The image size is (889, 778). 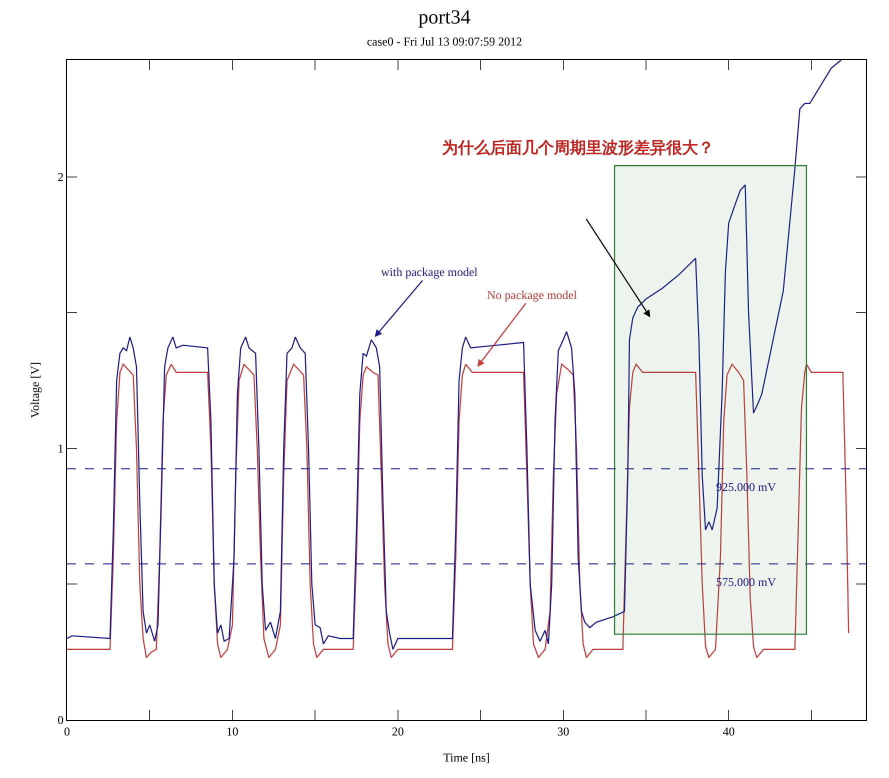 I want to click on annotation: No package model, so click(x=532, y=295).